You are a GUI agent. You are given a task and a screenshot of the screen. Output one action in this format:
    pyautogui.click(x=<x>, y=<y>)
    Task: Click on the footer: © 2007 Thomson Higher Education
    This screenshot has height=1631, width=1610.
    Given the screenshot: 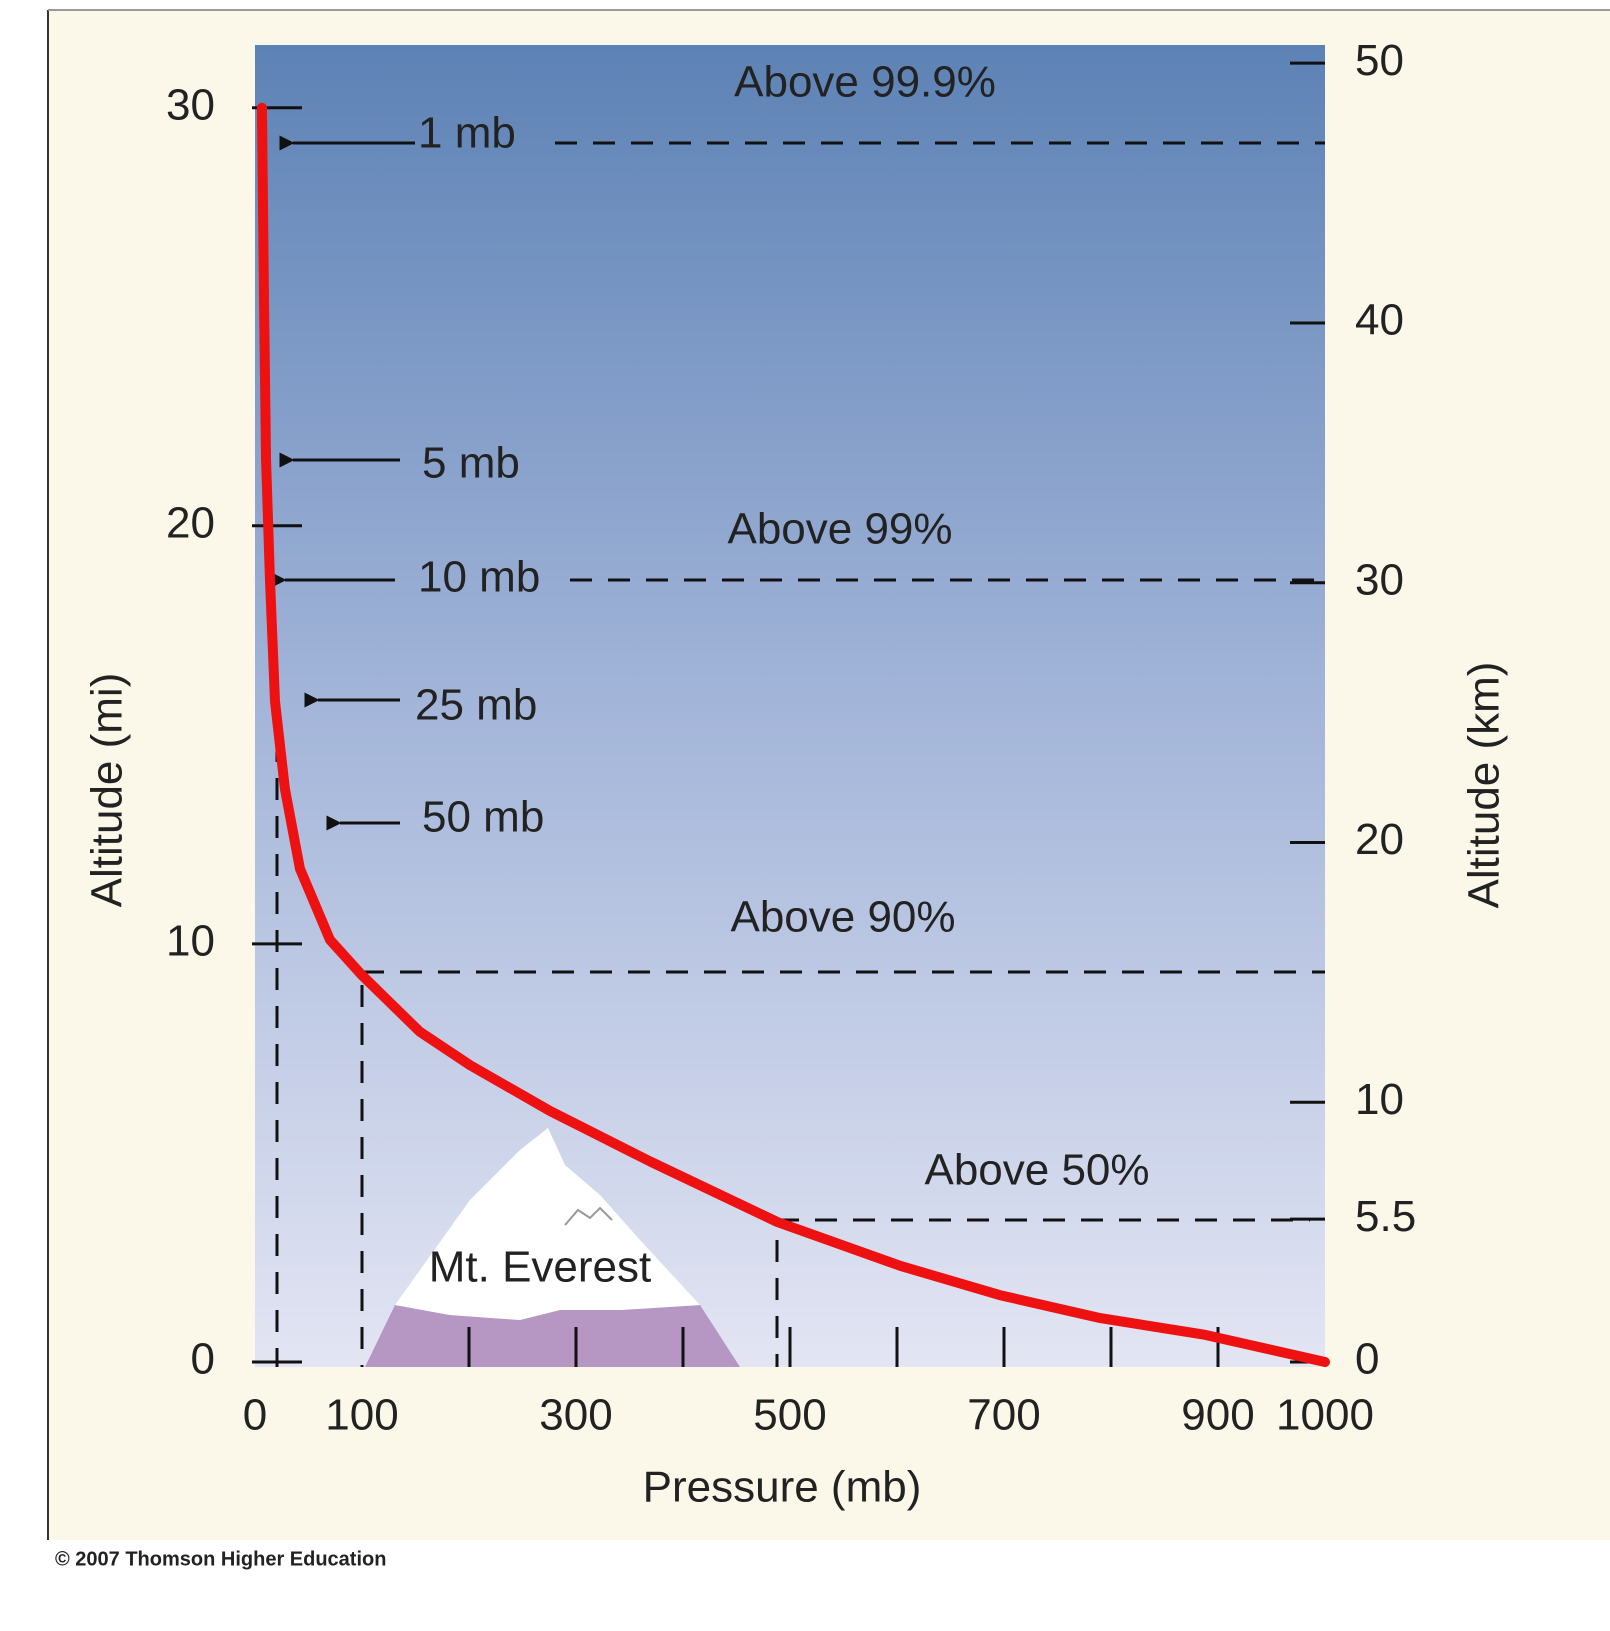 What is the action you would take?
    pyautogui.click(x=220, y=1559)
    